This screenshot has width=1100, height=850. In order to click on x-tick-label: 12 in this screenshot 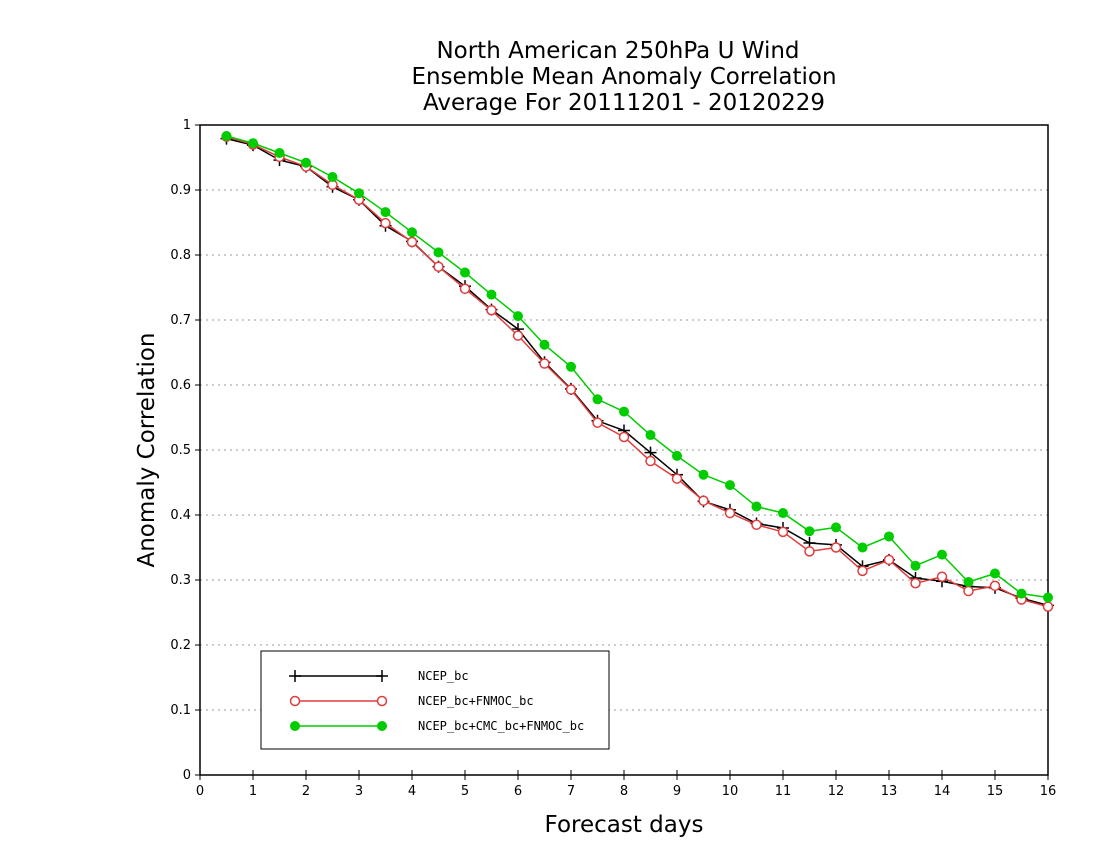, I will do `click(836, 791)`.